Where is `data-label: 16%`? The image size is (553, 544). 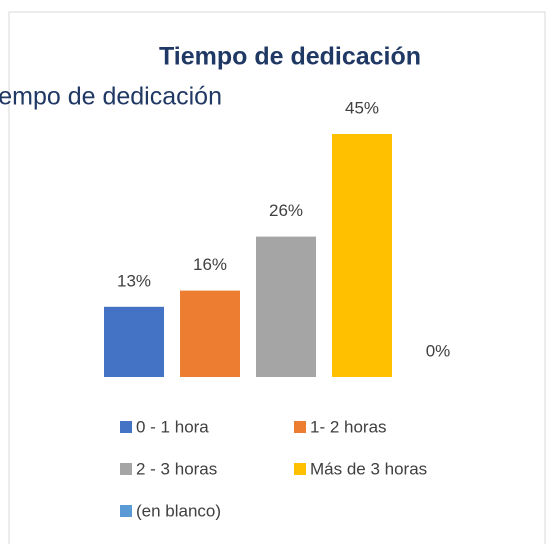 data-label: 16% is located at coordinates (210, 264).